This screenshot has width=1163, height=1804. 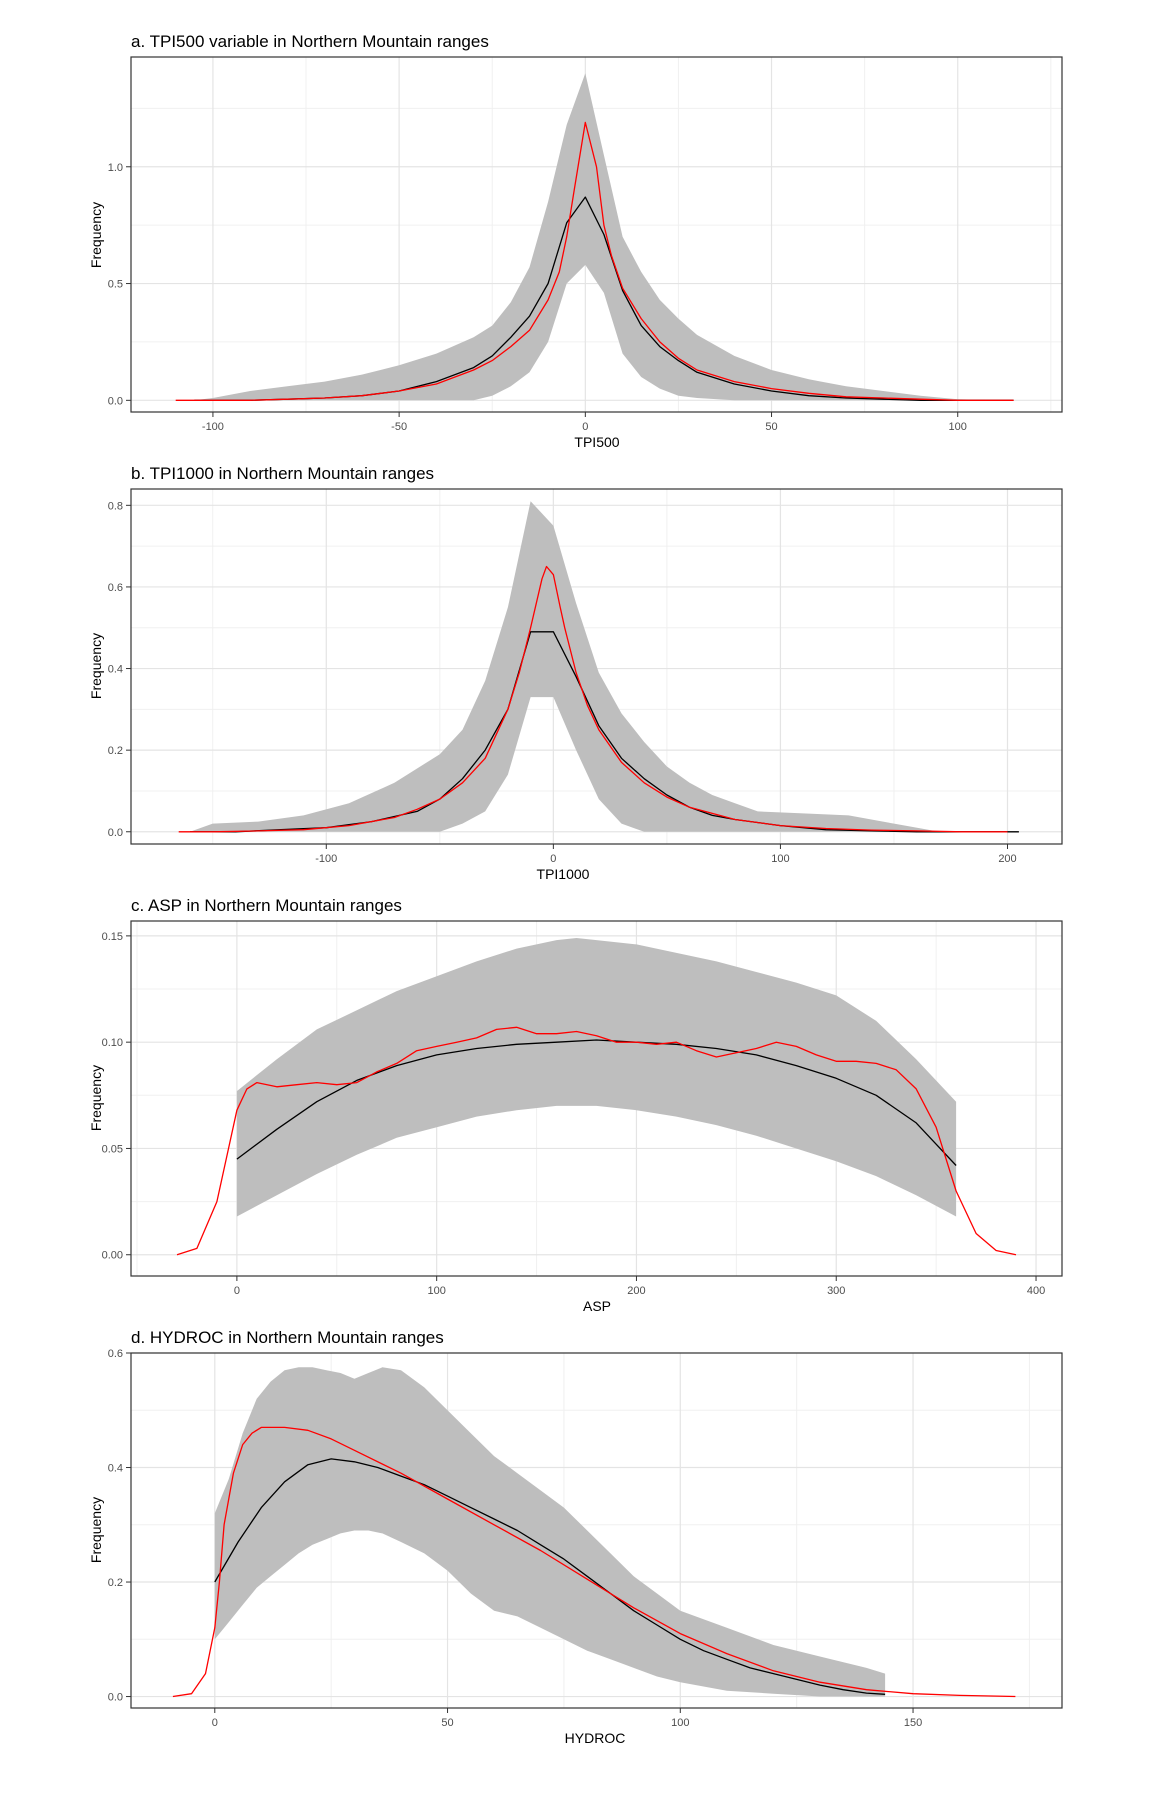 I want to click on panel-c-y-tick-label: 0.00, so click(x=112, y=1256).